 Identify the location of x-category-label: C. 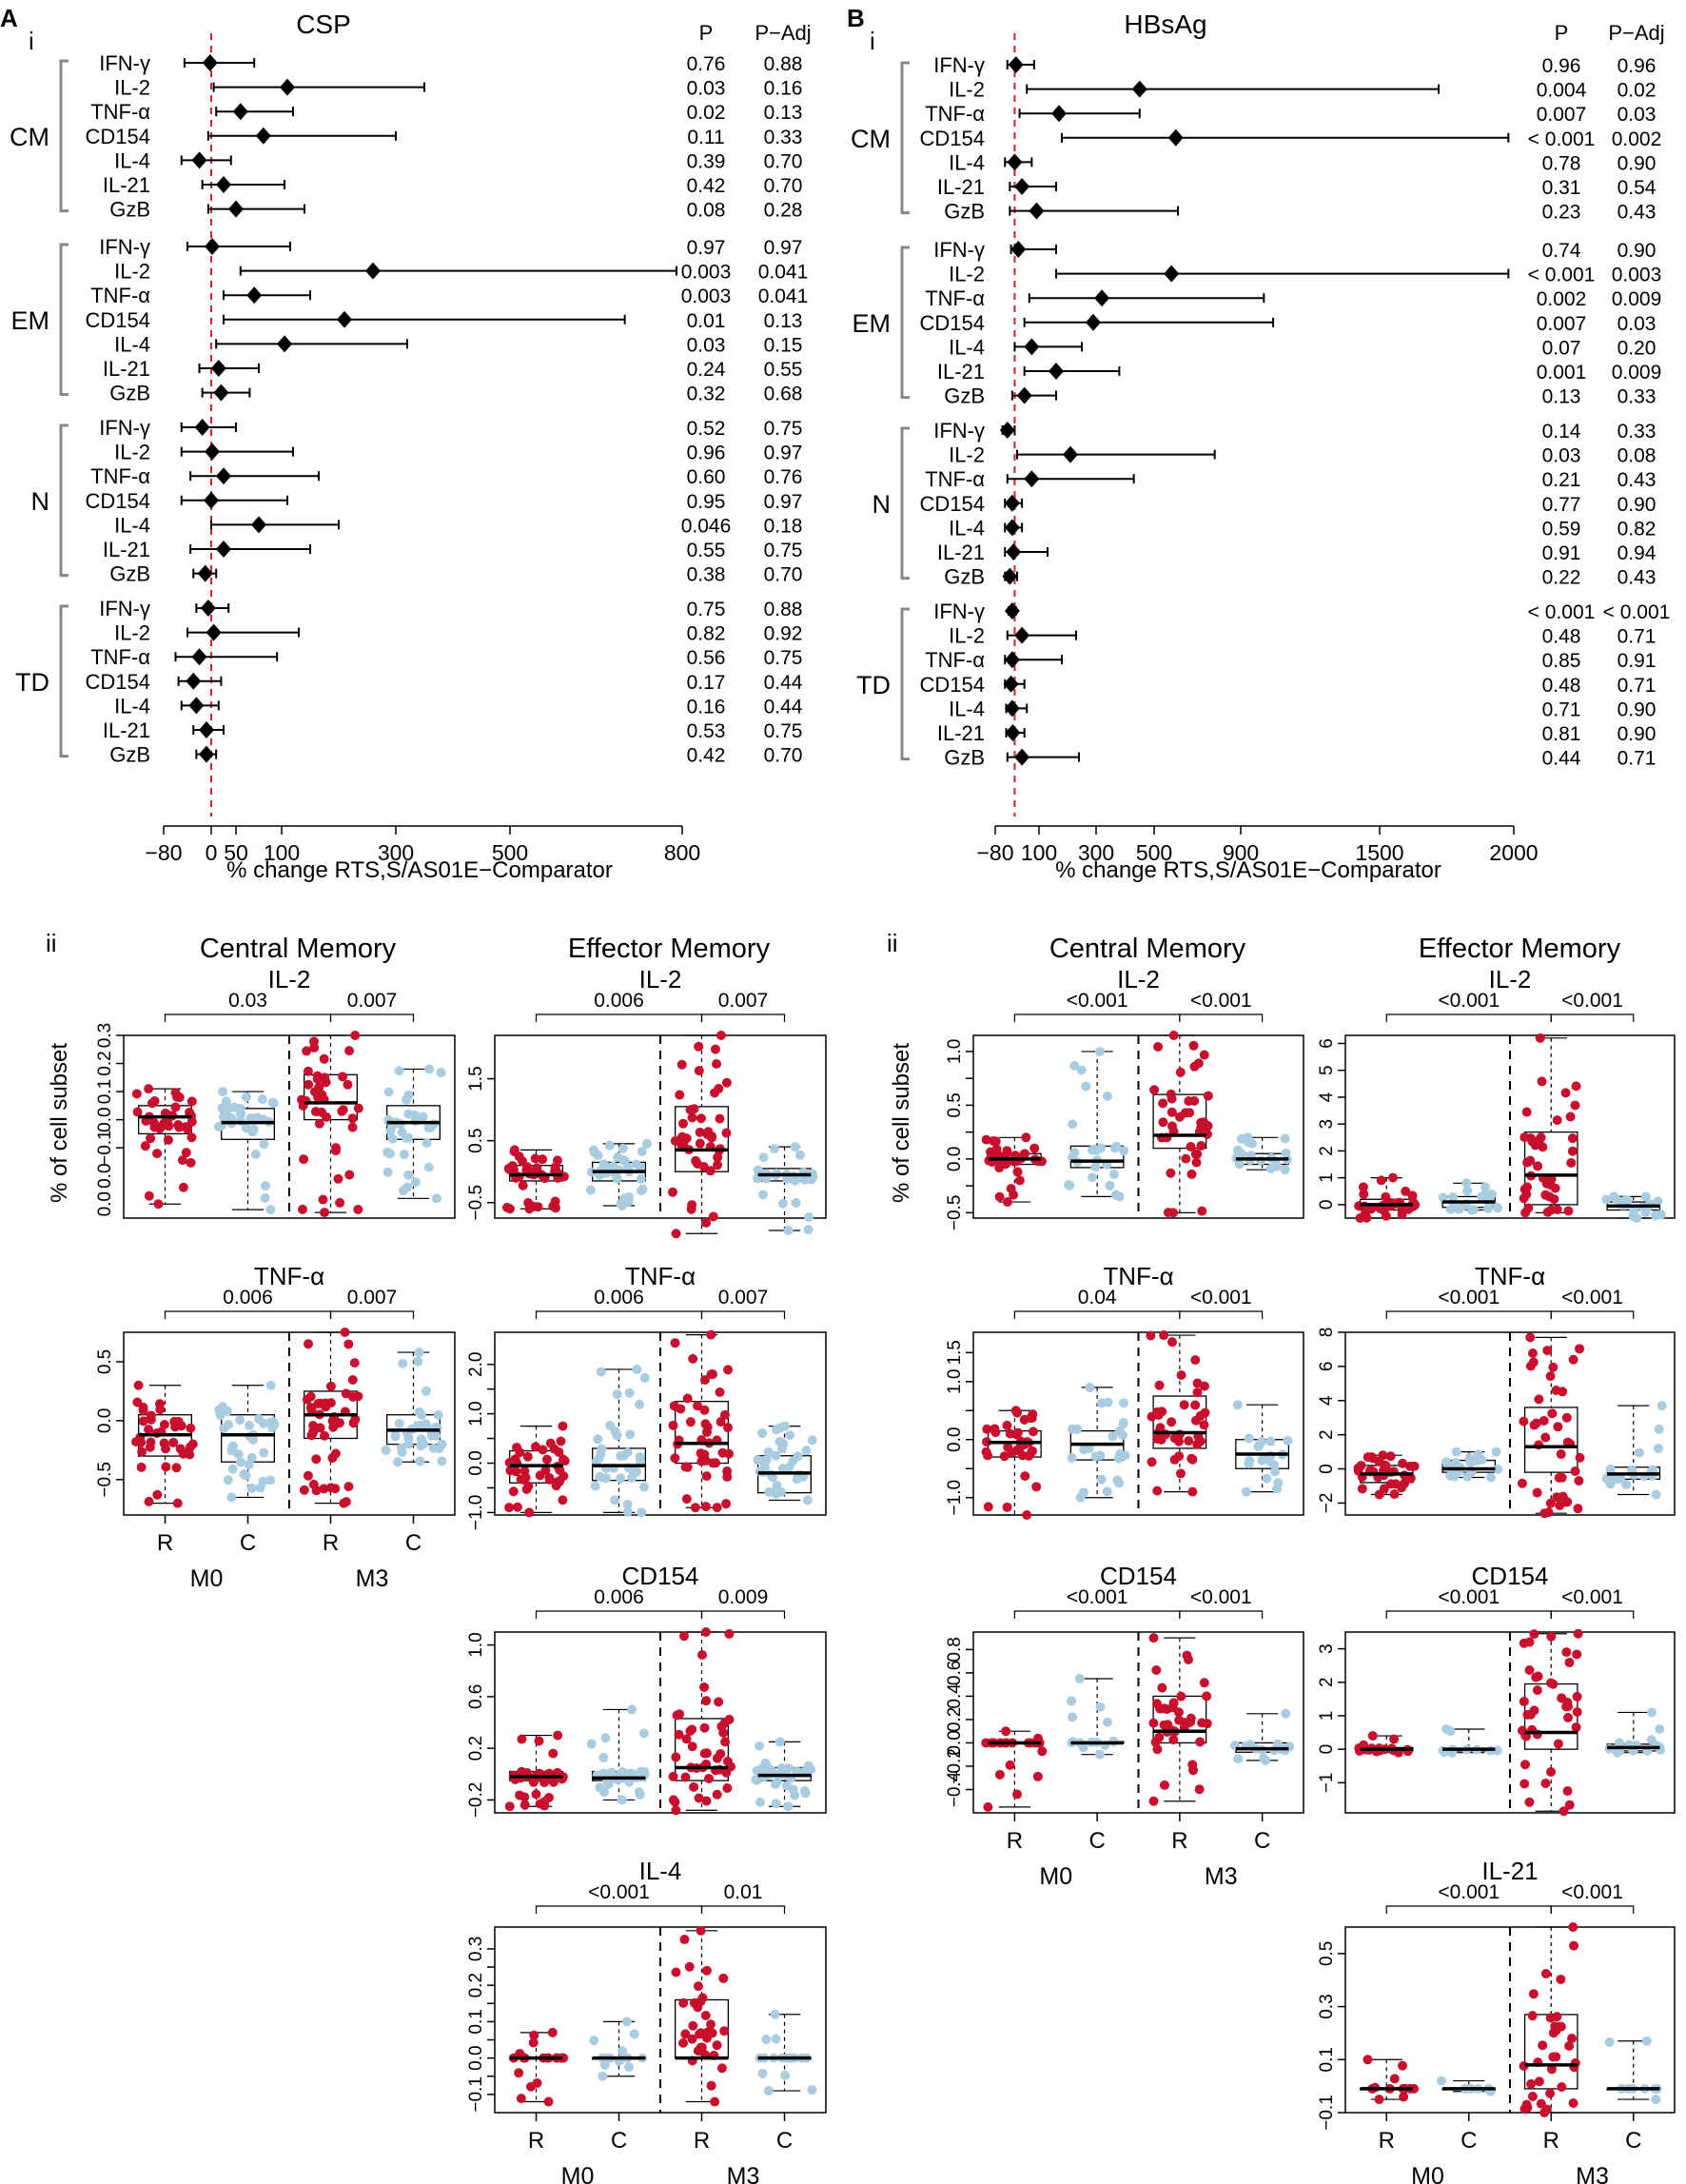
(1633, 2141).